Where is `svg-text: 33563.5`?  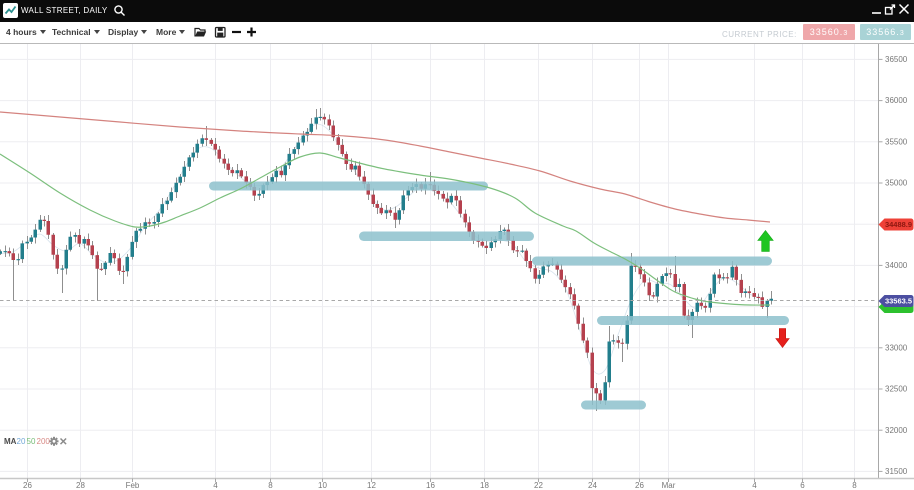 svg-text: 33563.5 is located at coordinates (898, 301).